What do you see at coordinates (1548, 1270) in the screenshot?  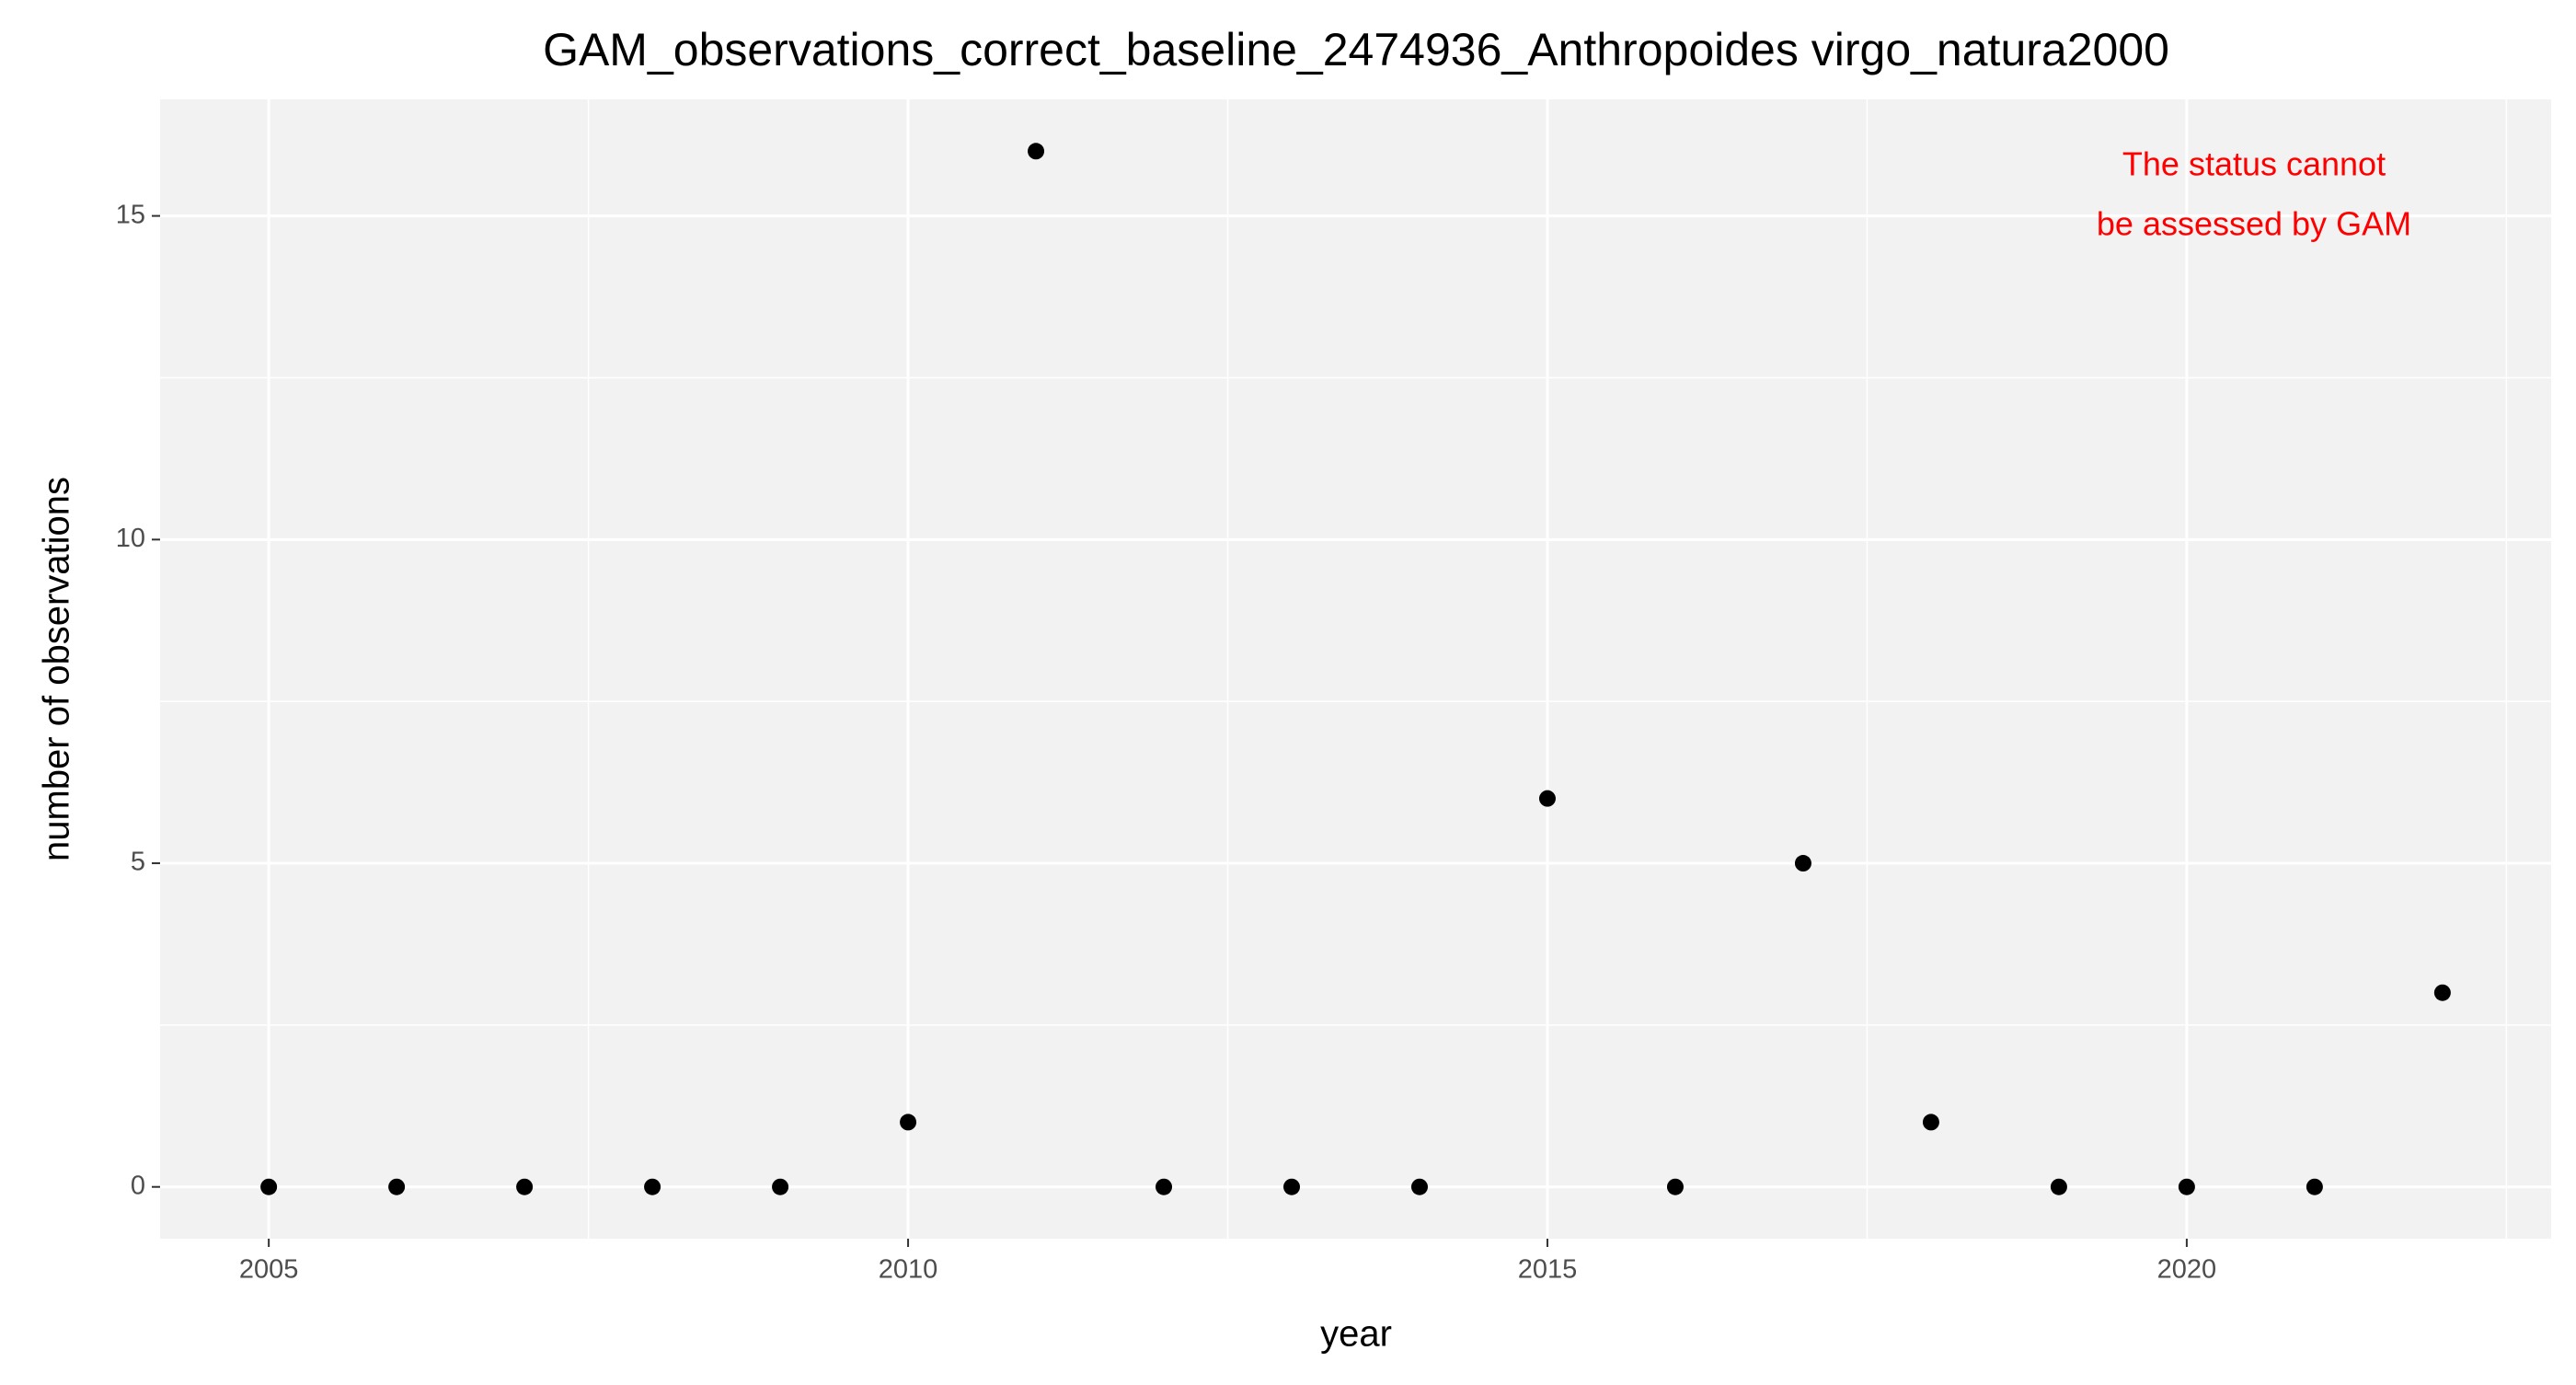 I see `x-tick-label: 2015` at bounding box center [1548, 1270].